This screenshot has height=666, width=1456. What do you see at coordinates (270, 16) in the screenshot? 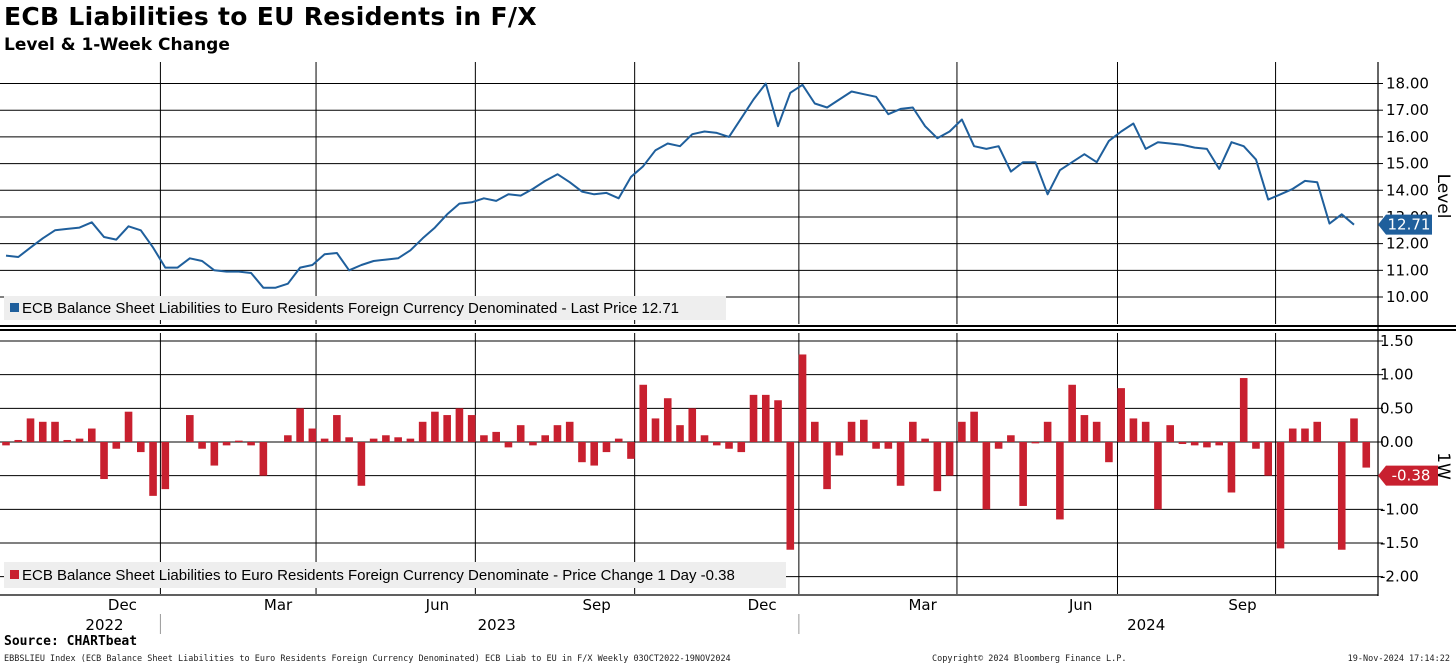
I see `chart-title: ECB Liabilities to EU Residents in F/X` at bounding box center [270, 16].